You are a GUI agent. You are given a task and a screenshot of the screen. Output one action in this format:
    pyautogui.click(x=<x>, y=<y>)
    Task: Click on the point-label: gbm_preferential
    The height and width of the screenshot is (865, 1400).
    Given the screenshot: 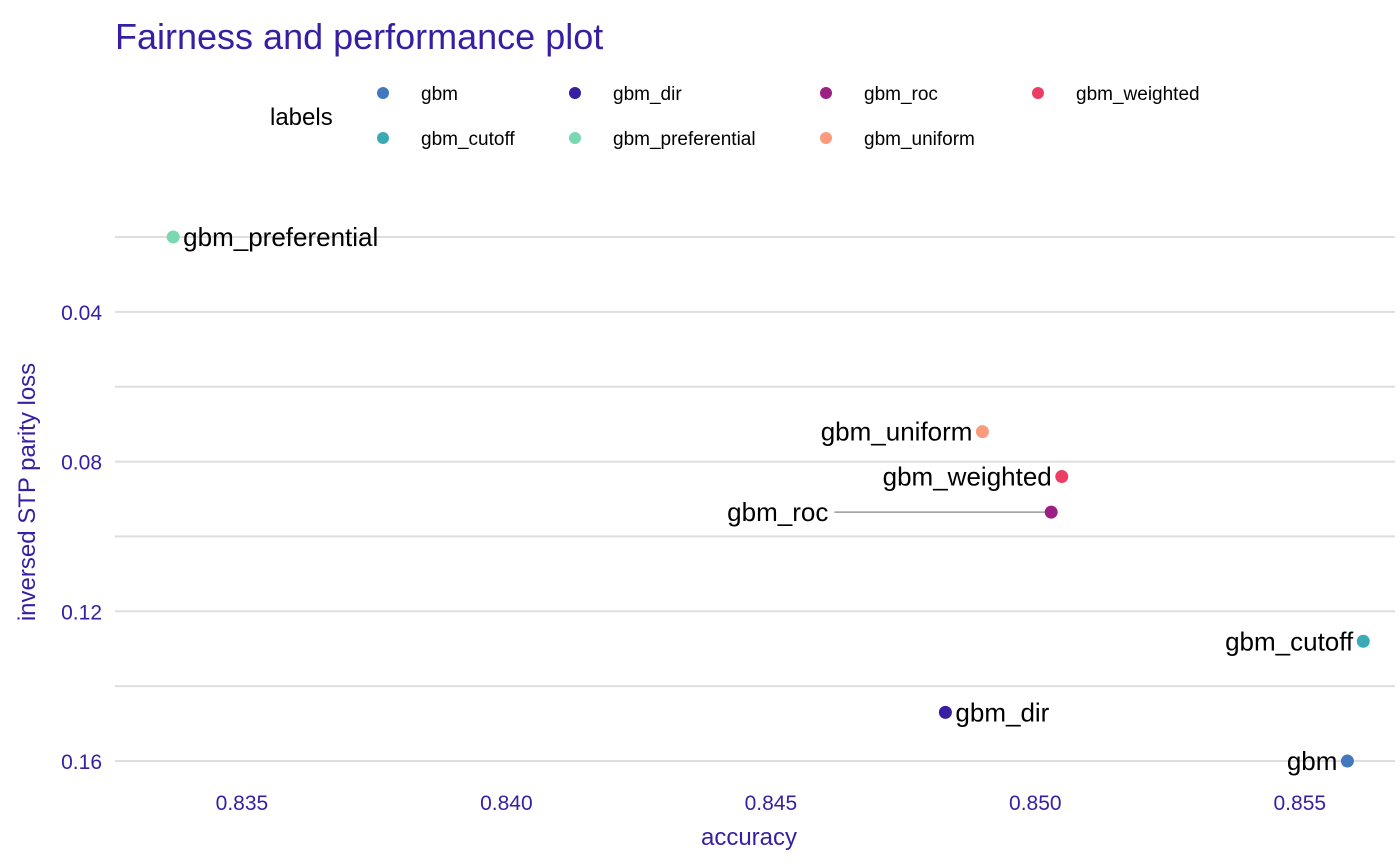 What is the action you would take?
    pyautogui.click(x=280, y=237)
    